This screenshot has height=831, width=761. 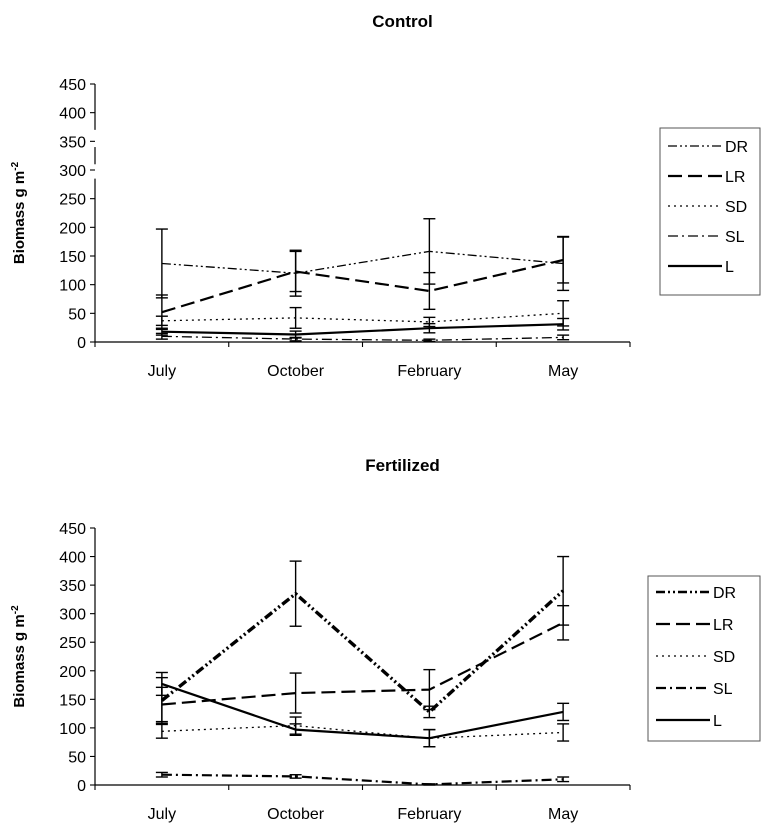 What do you see at coordinates (402, 465) in the screenshot?
I see `chart-title: Fertilized` at bounding box center [402, 465].